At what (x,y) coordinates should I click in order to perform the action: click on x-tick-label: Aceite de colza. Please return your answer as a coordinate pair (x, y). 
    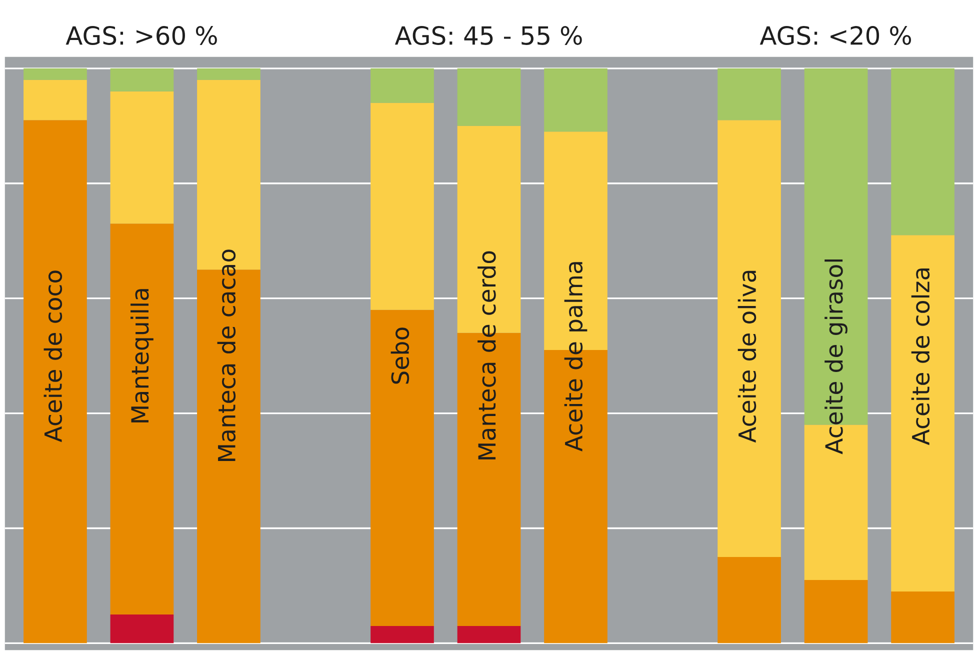
    Looking at the image, I should click on (920, 357).